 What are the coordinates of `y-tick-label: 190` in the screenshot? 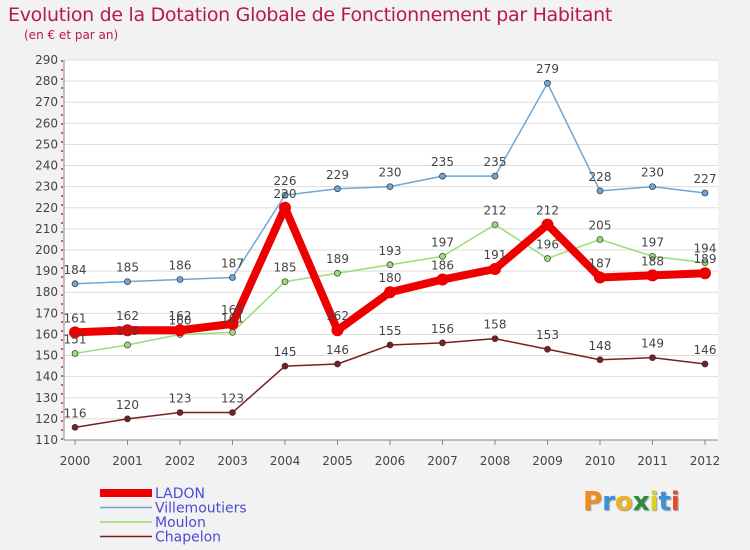 It's located at (46, 271).